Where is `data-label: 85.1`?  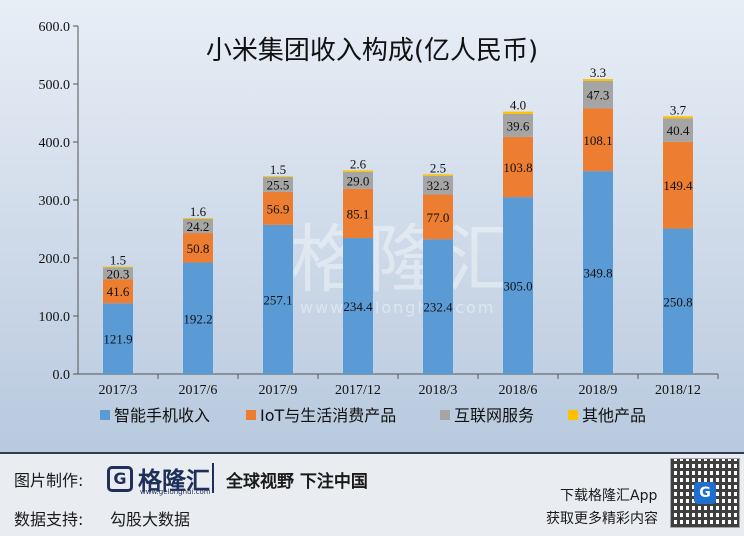
data-label: 85.1 is located at coordinates (358, 213).